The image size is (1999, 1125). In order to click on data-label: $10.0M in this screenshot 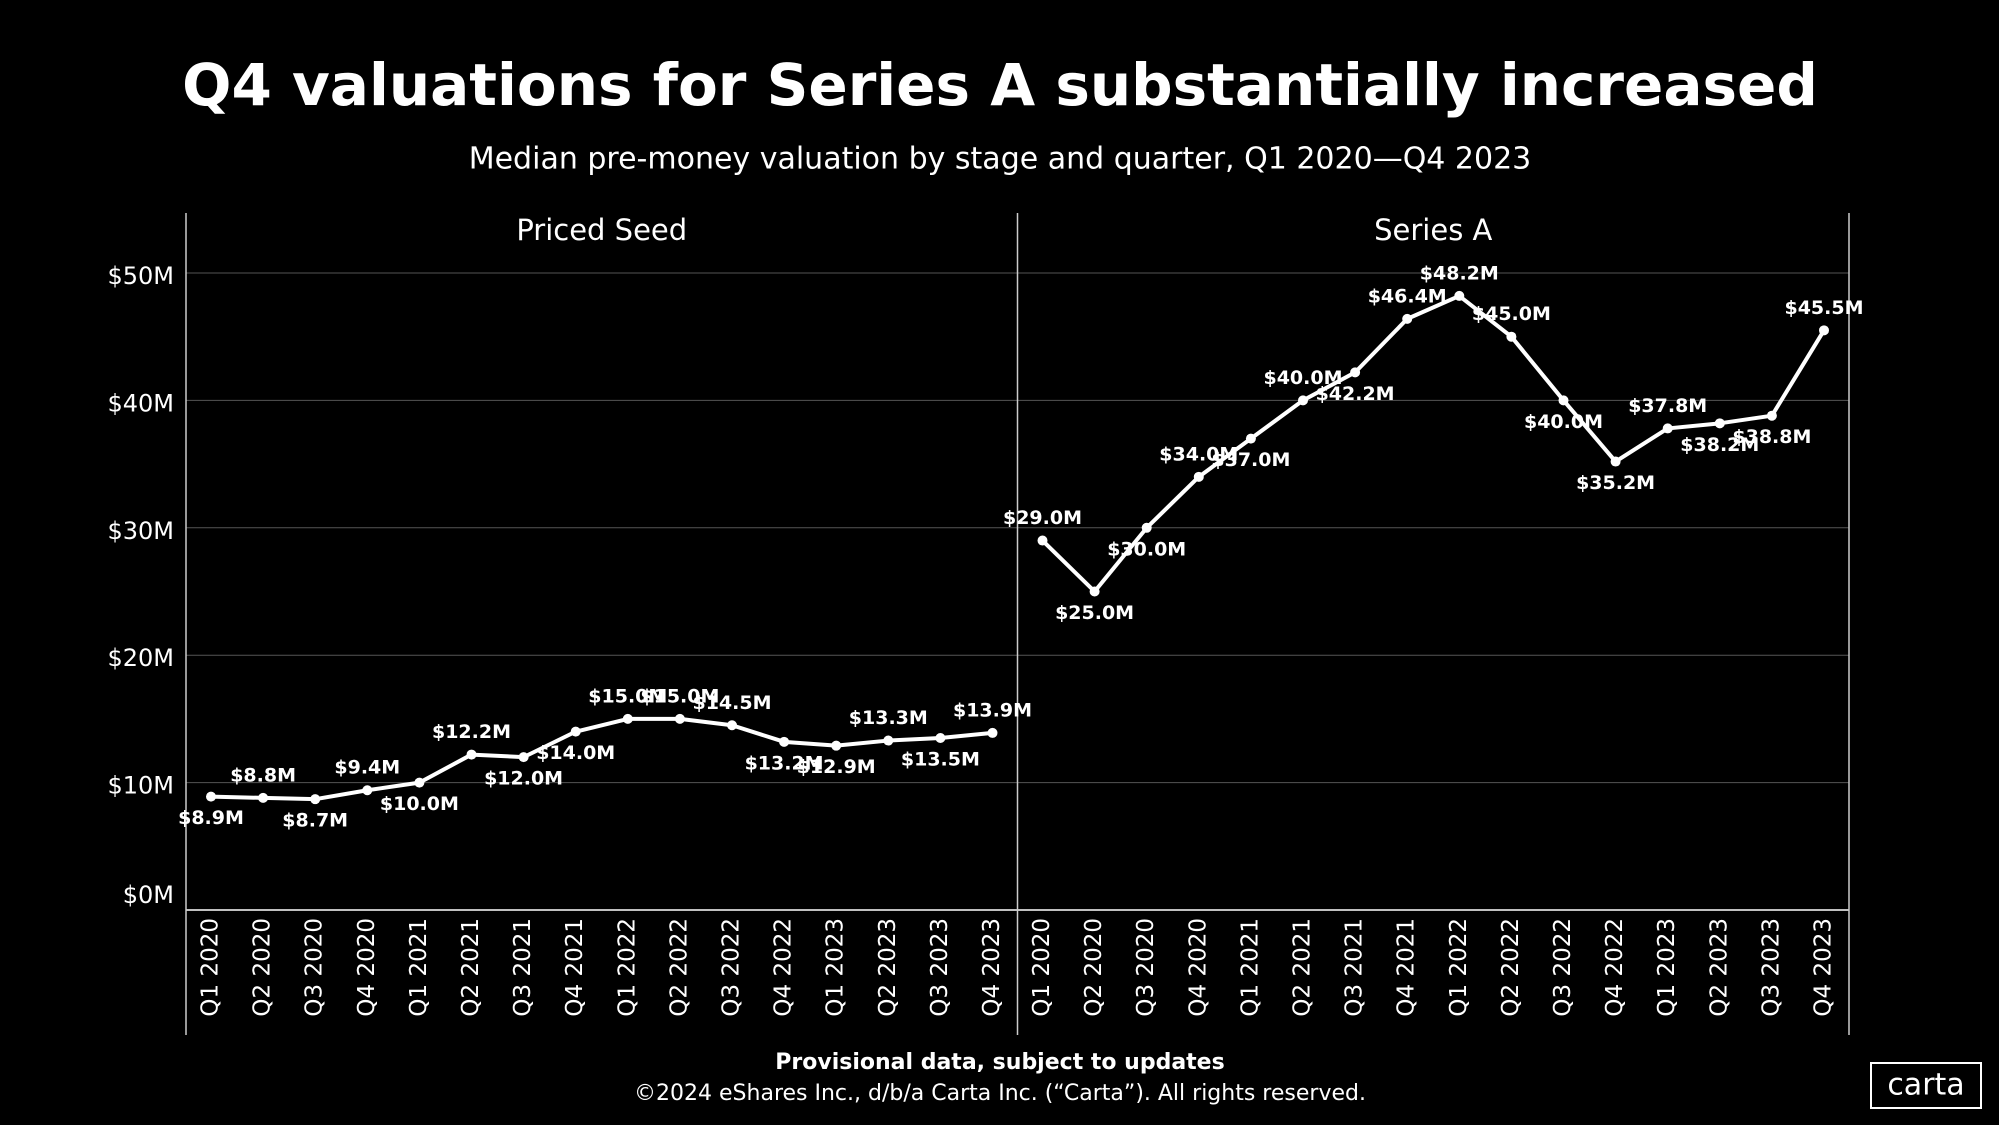, I will do `click(419, 804)`.